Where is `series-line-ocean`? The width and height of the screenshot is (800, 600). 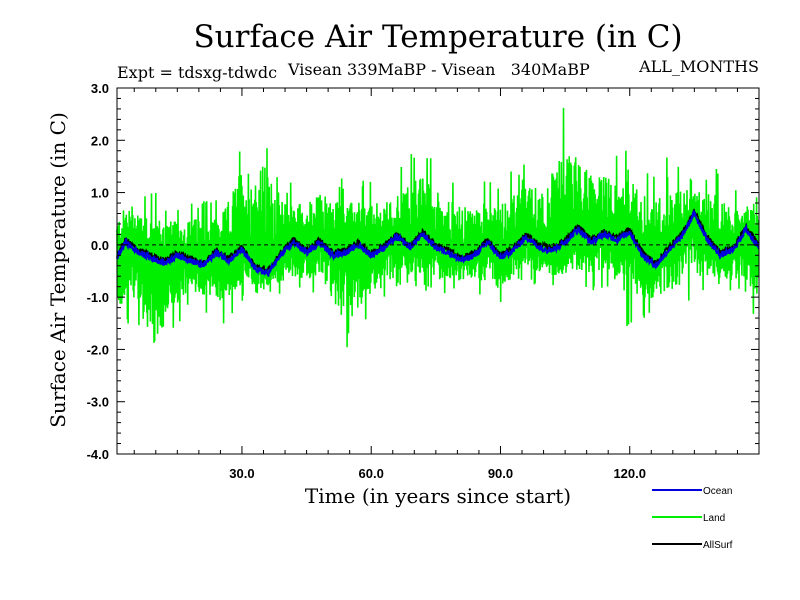
series-line-ocean is located at coordinates (438, 243).